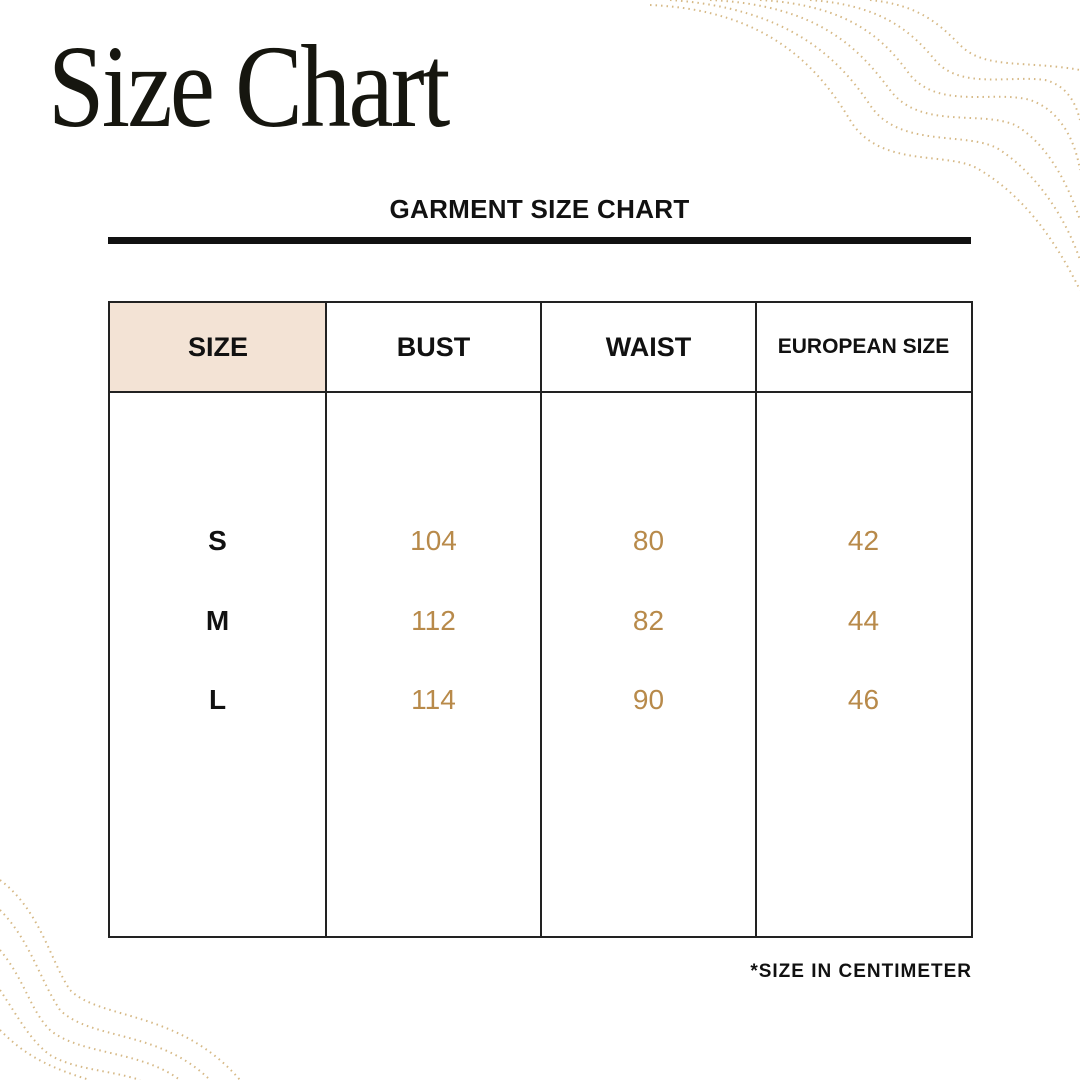 The width and height of the screenshot is (1080, 1080). I want to click on page-title: Size Chart, so click(249, 86).